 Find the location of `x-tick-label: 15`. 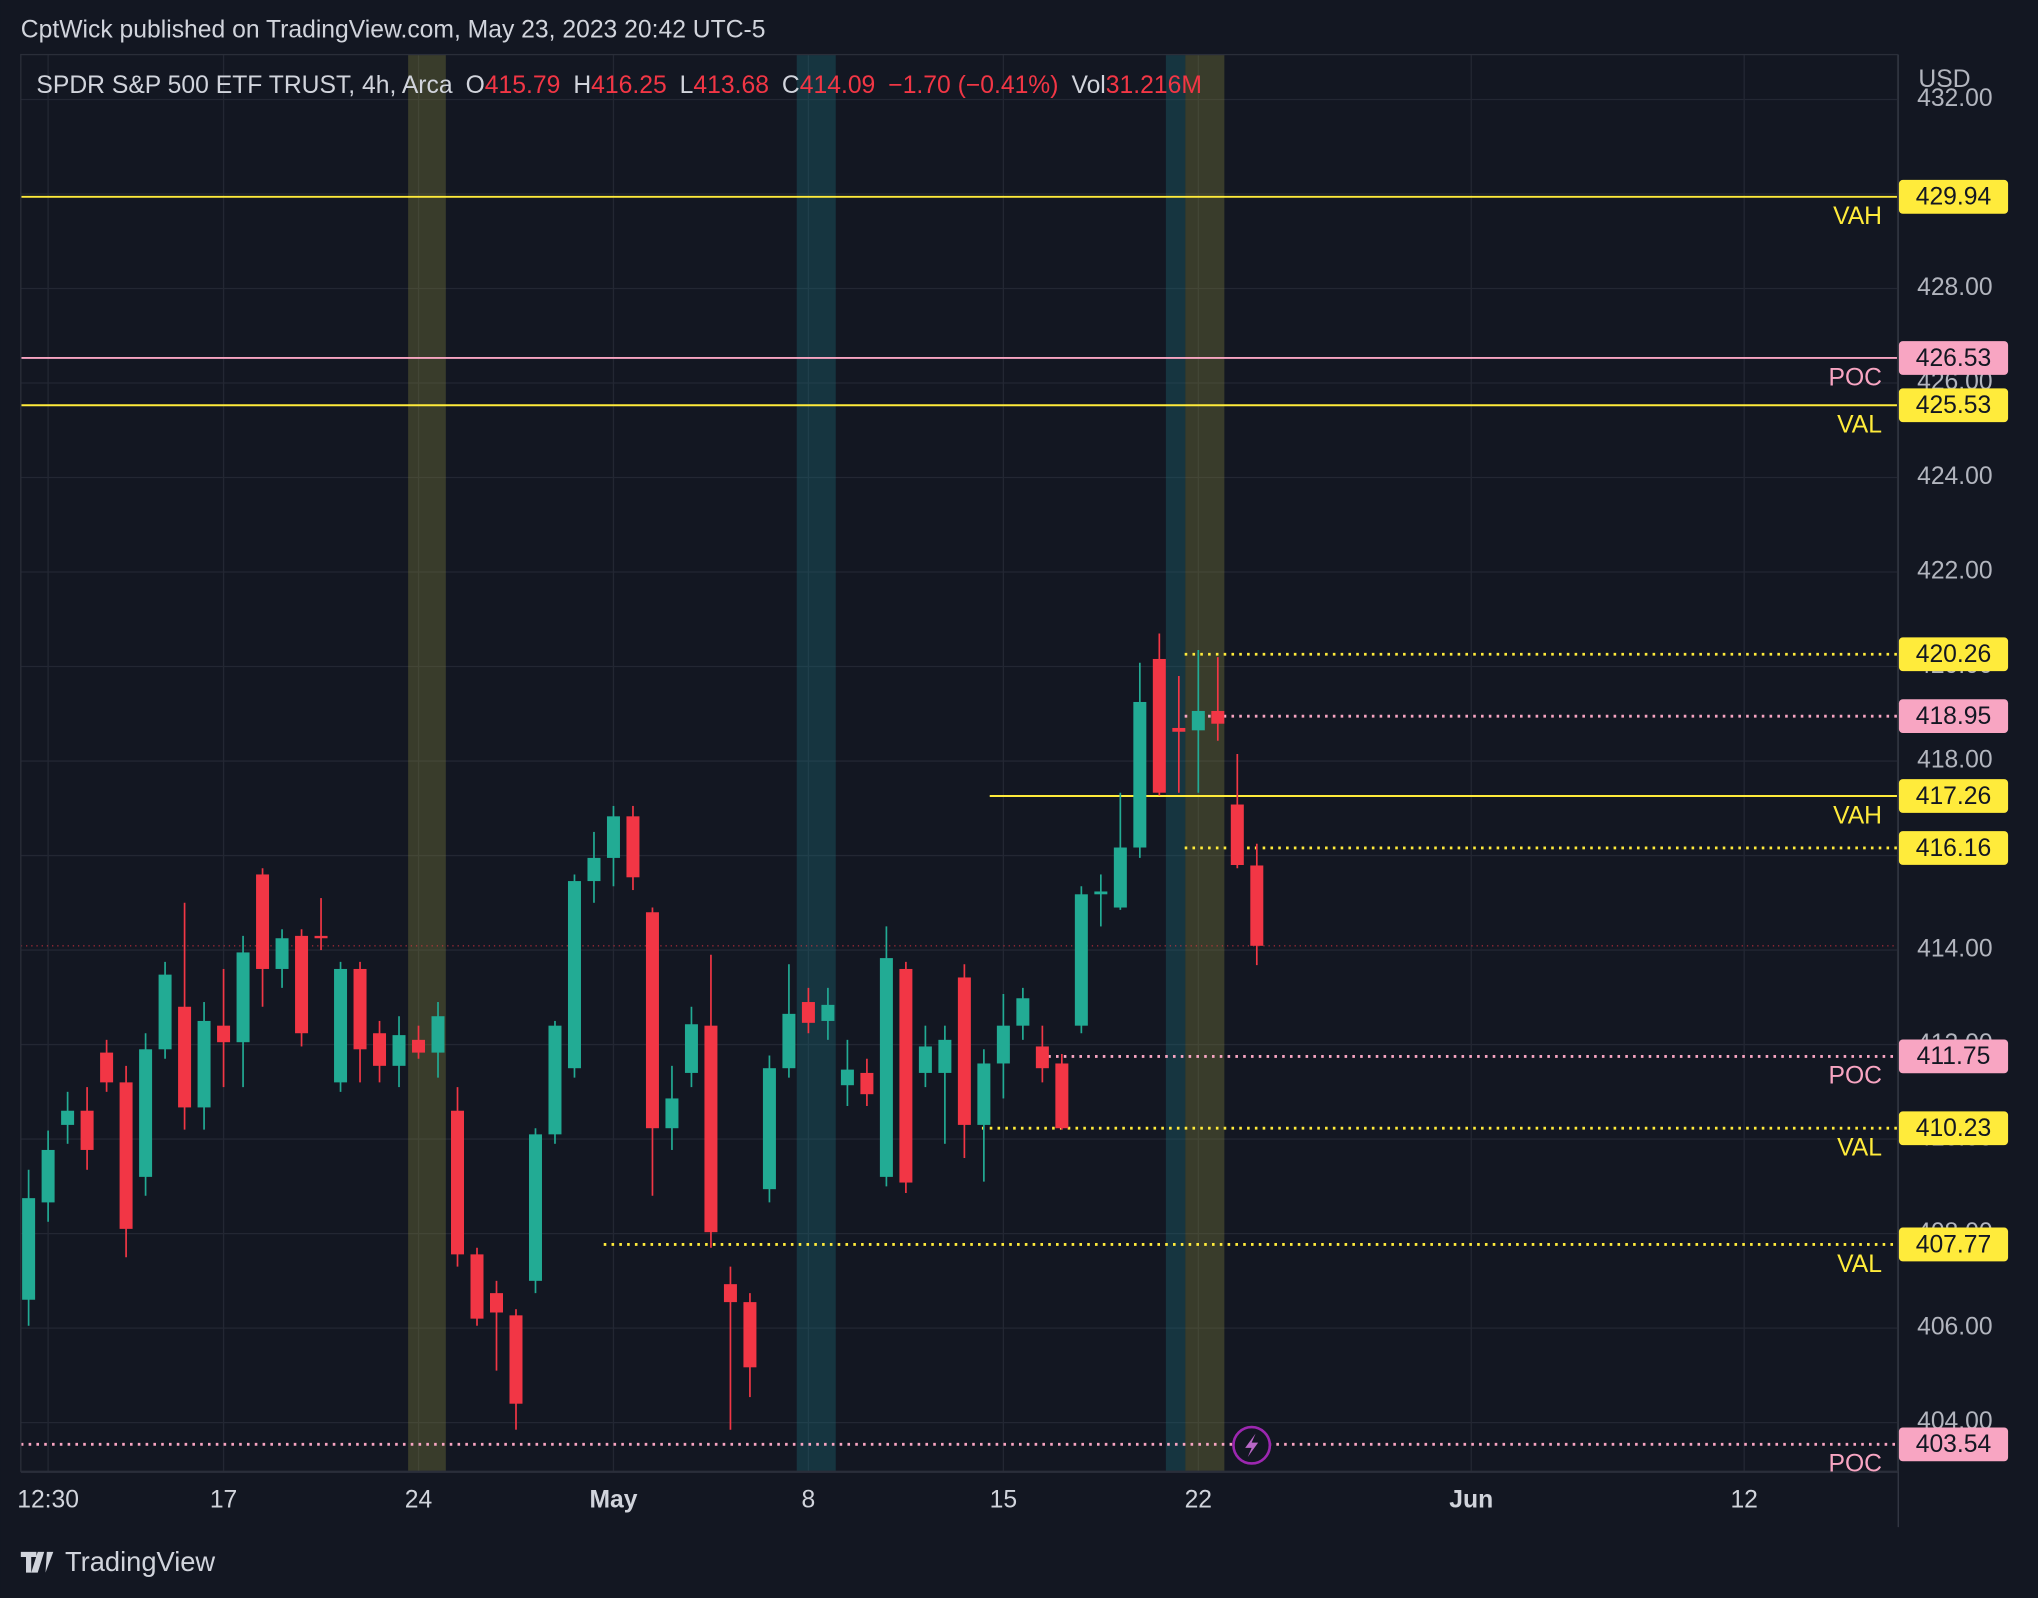

x-tick-label: 15 is located at coordinates (1003, 1500).